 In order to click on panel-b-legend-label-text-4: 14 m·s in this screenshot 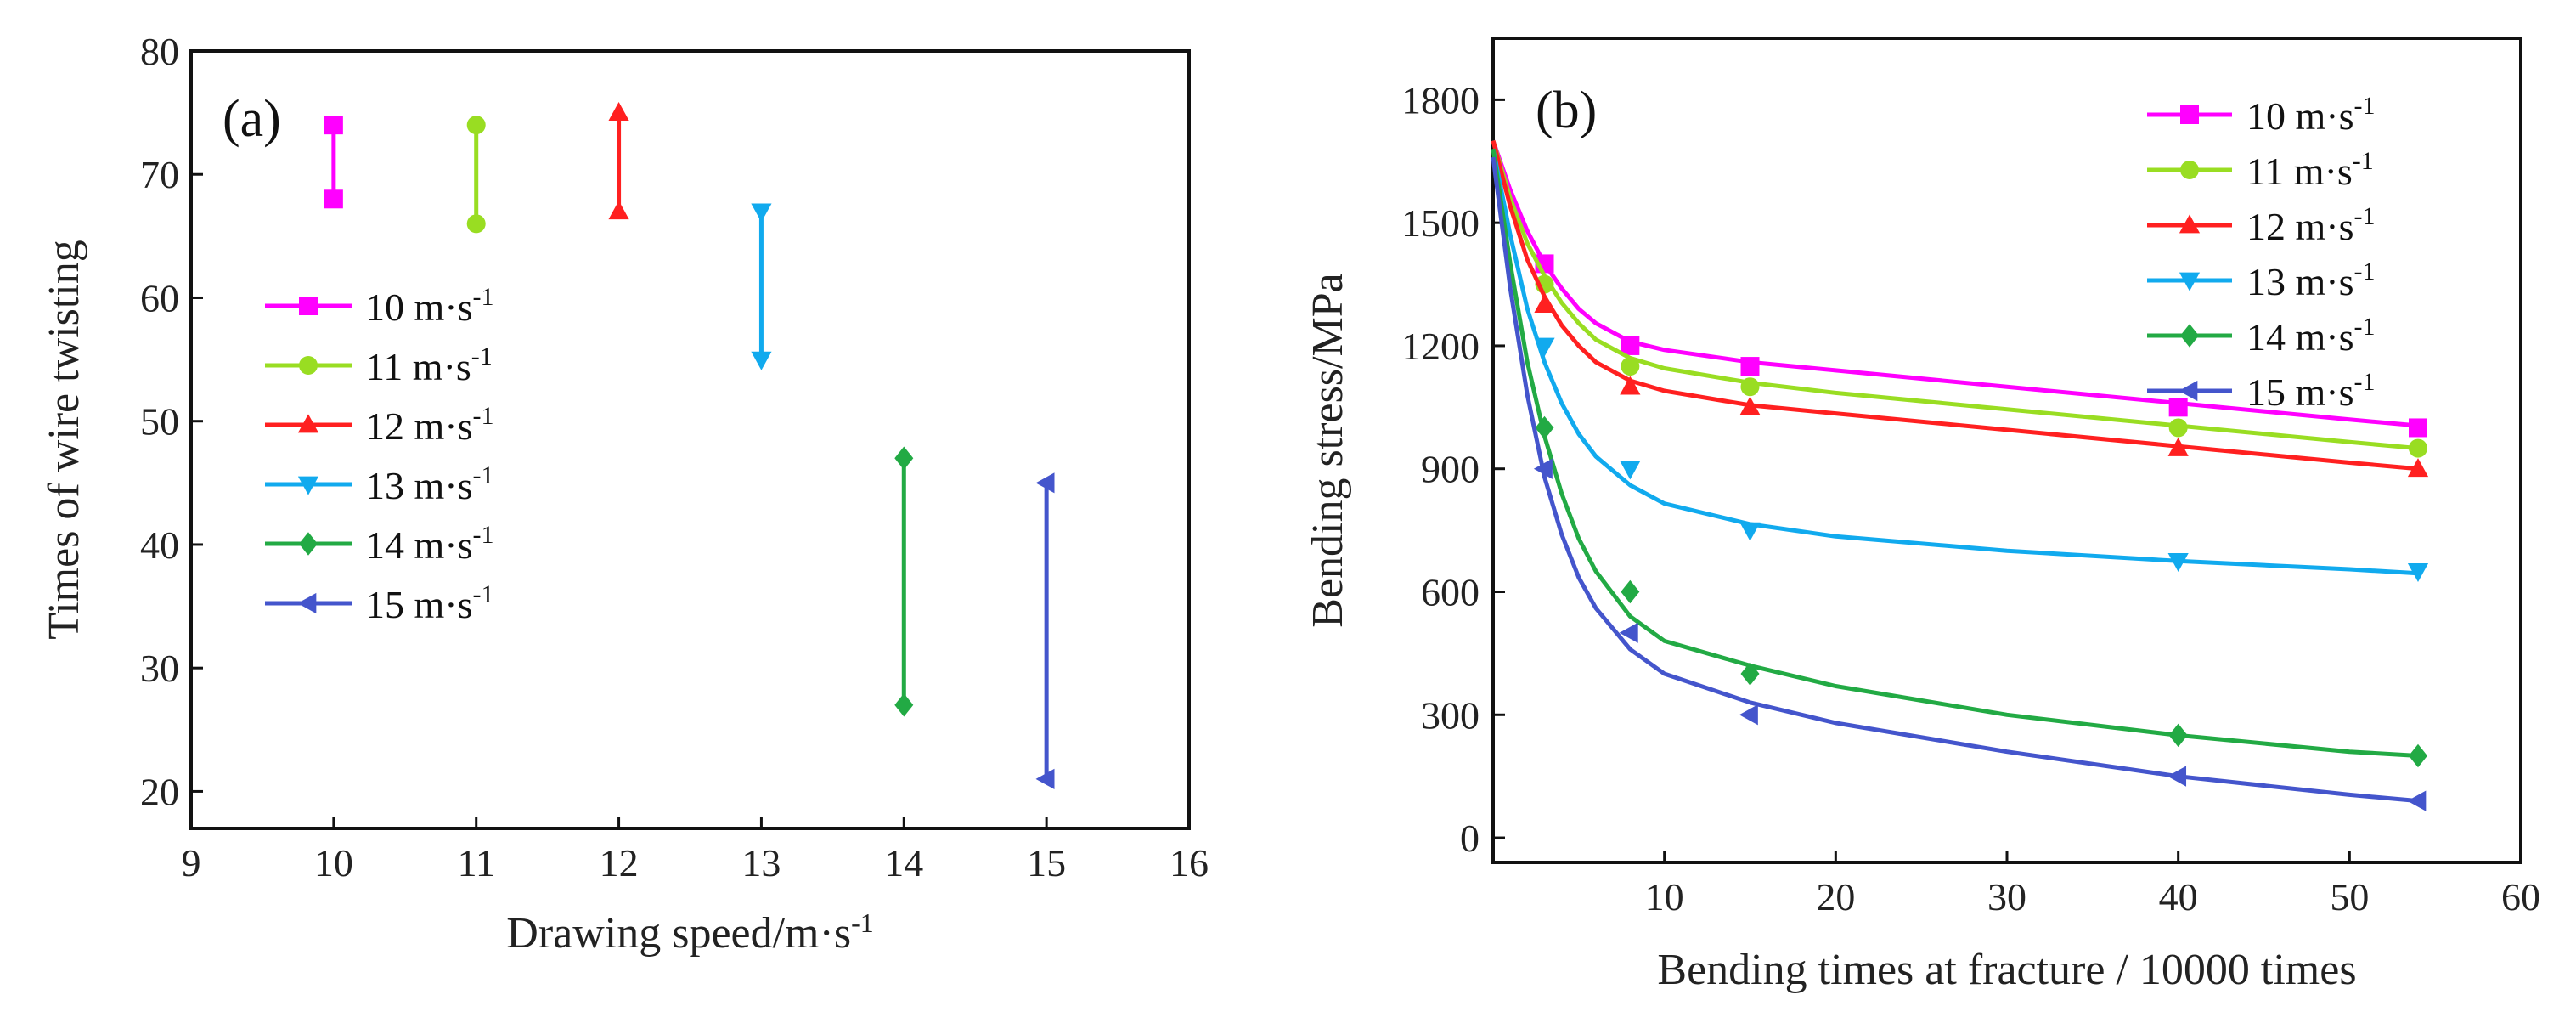, I will do `click(2300, 337)`.